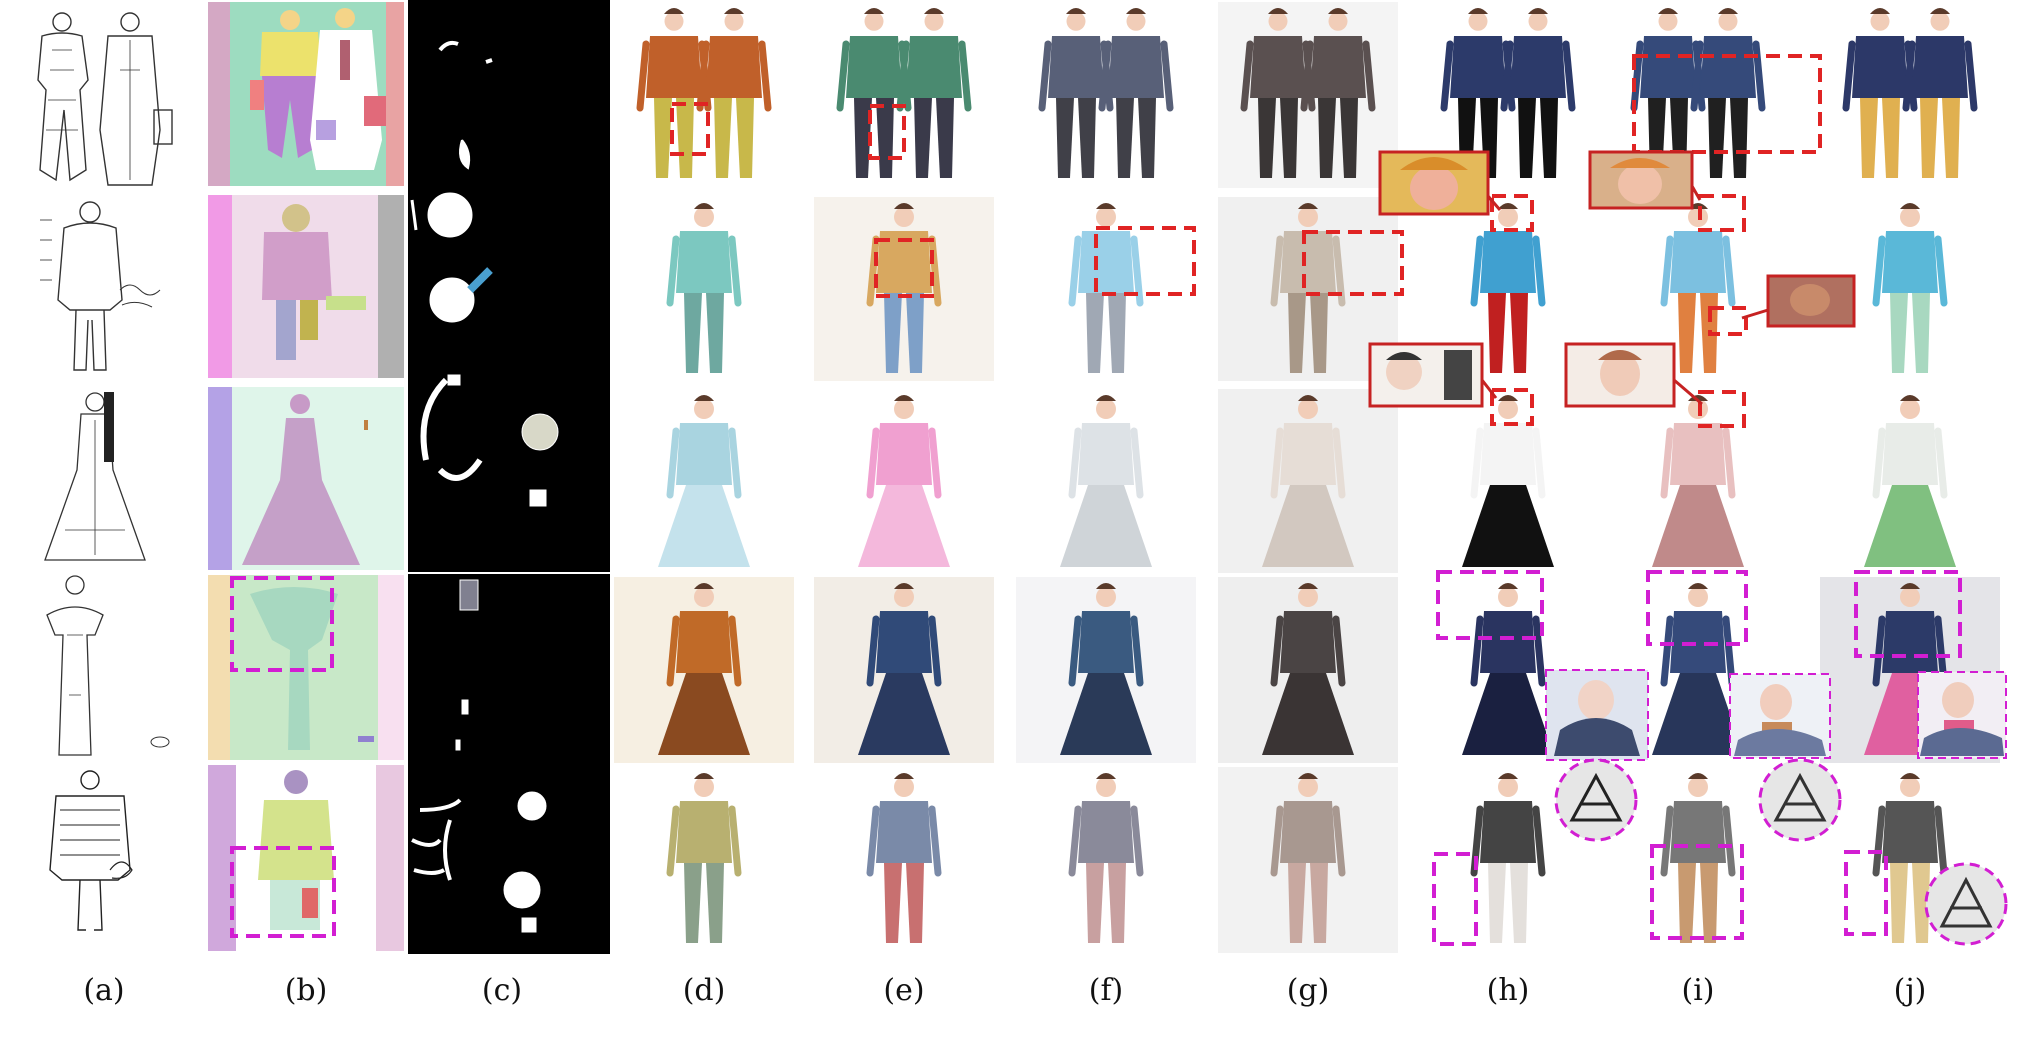 This screenshot has width=2026, height=1046. What do you see at coordinates (1508, 990) in the screenshot?
I see `column-label-h: (h)` at bounding box center [1508, 990].